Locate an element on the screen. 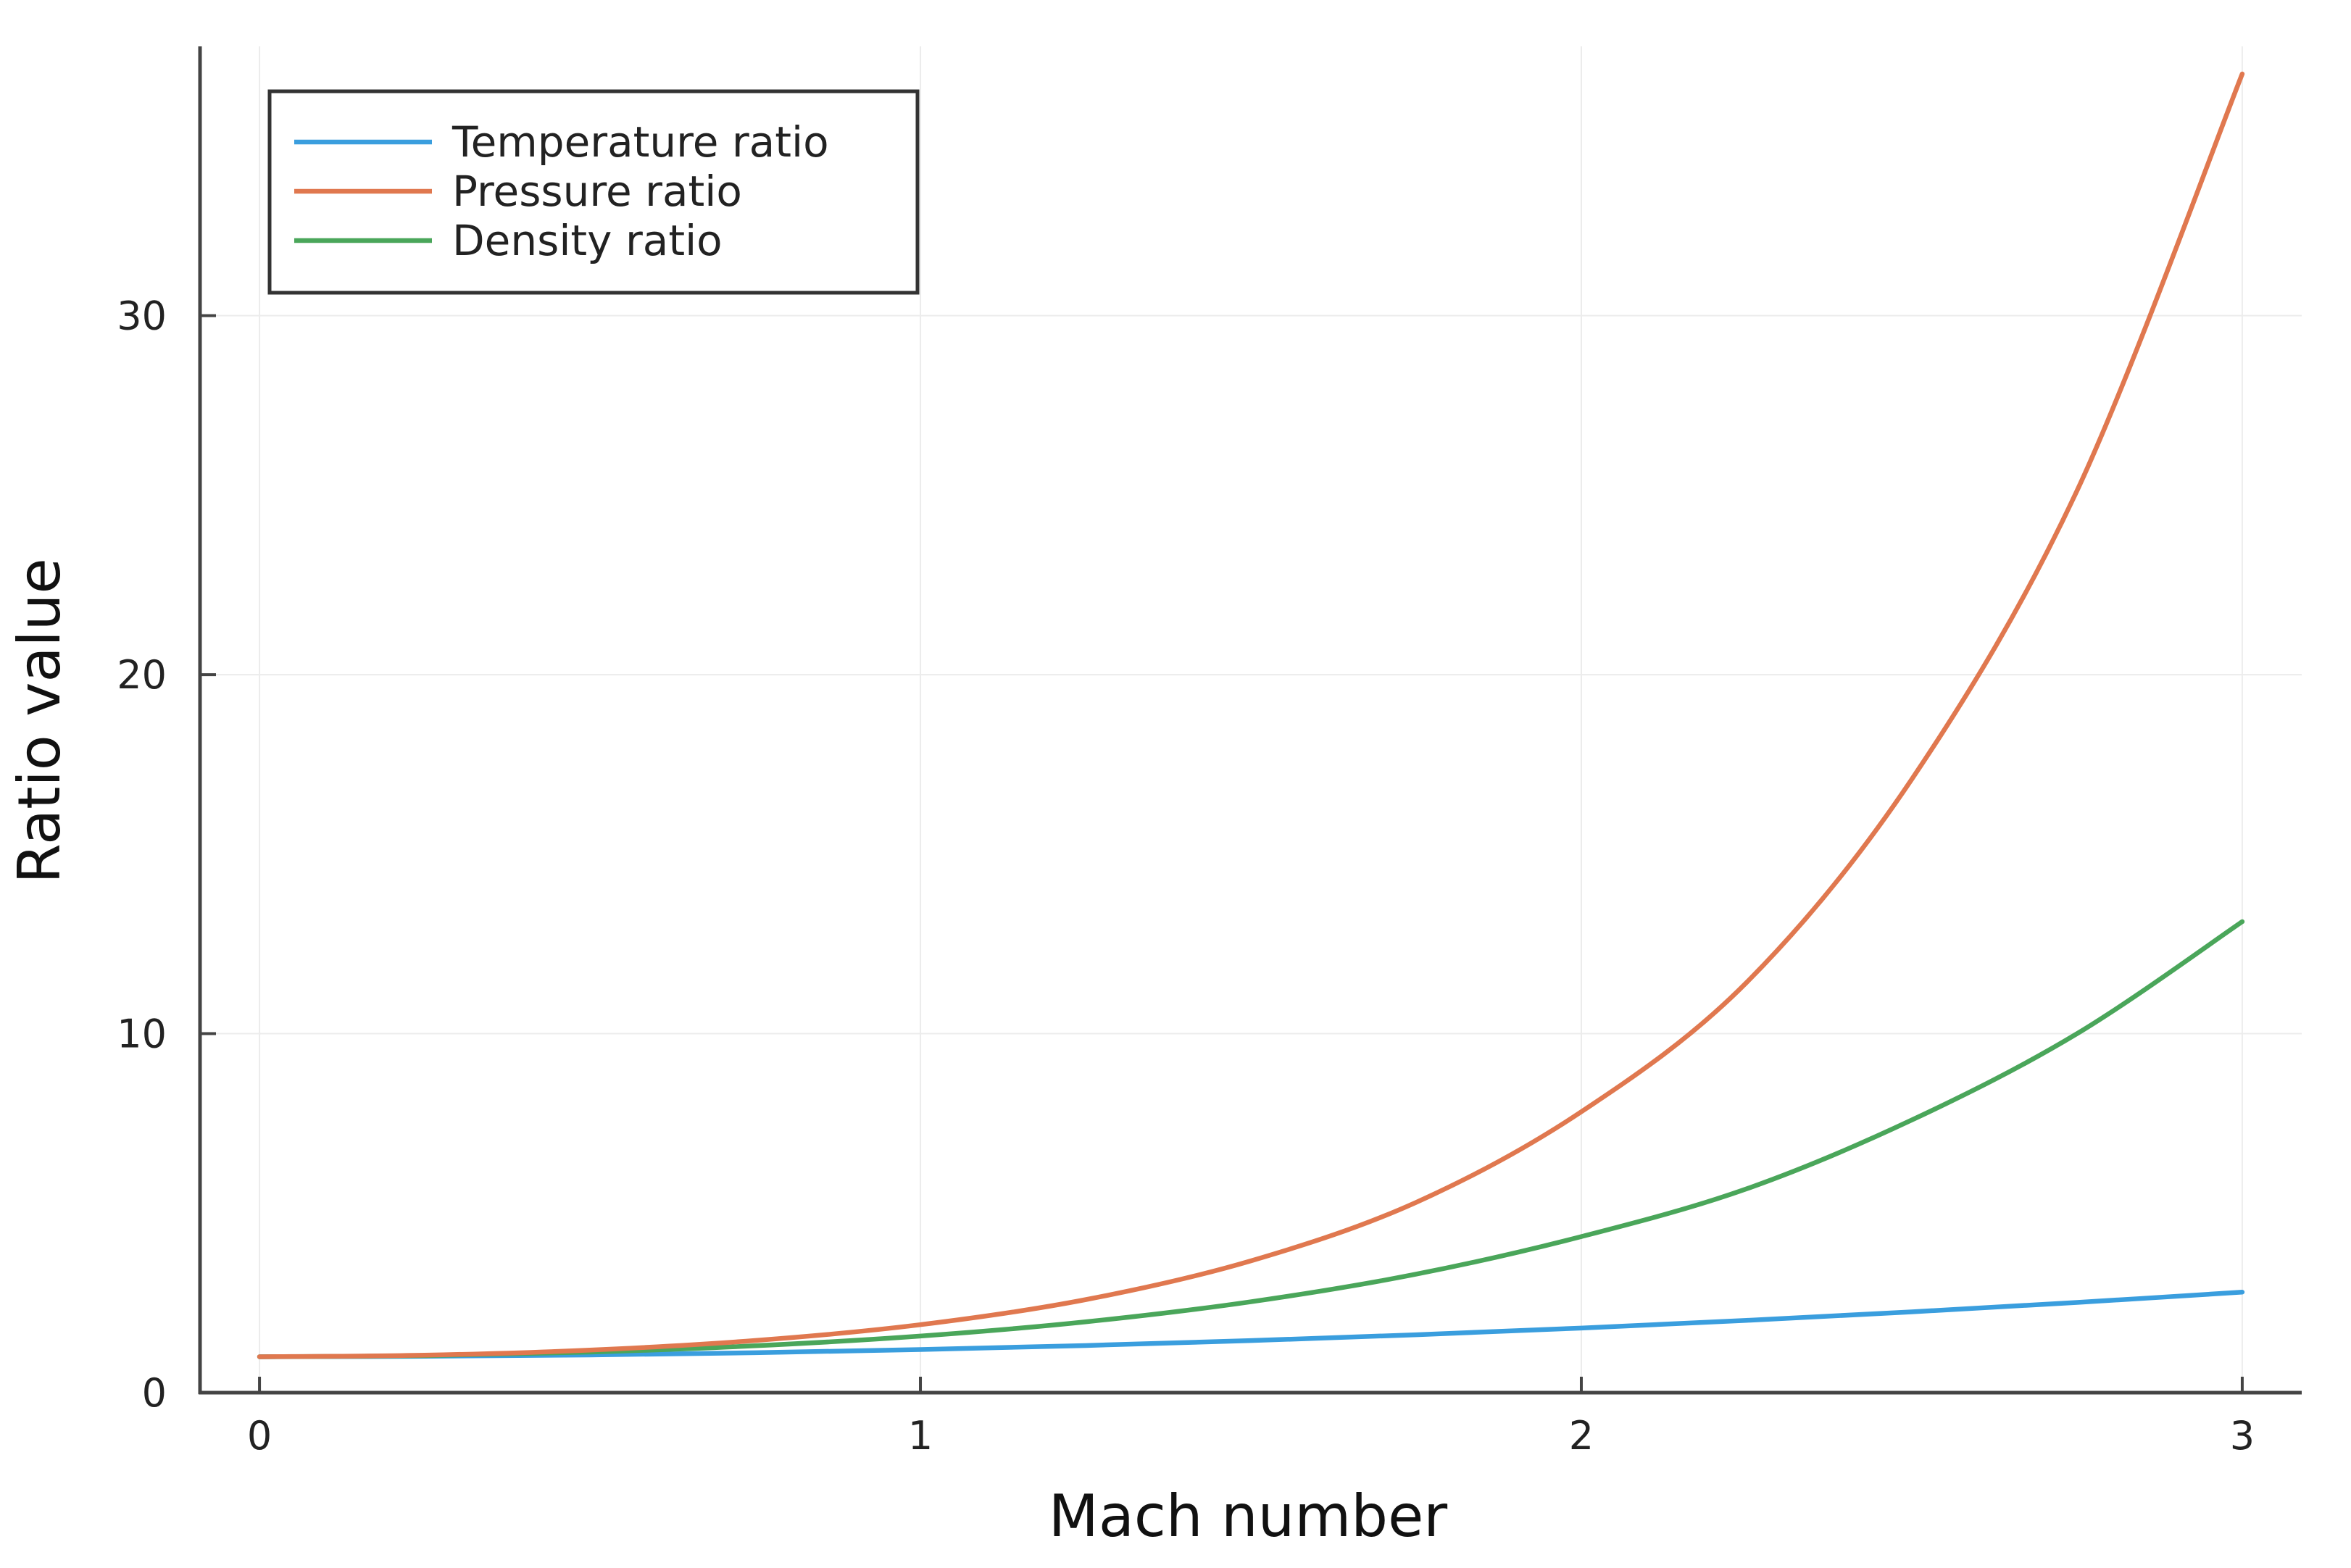 The image size is (2351, 1568). series-line-temperature-ratio is located at coordinates (1251, 1324).